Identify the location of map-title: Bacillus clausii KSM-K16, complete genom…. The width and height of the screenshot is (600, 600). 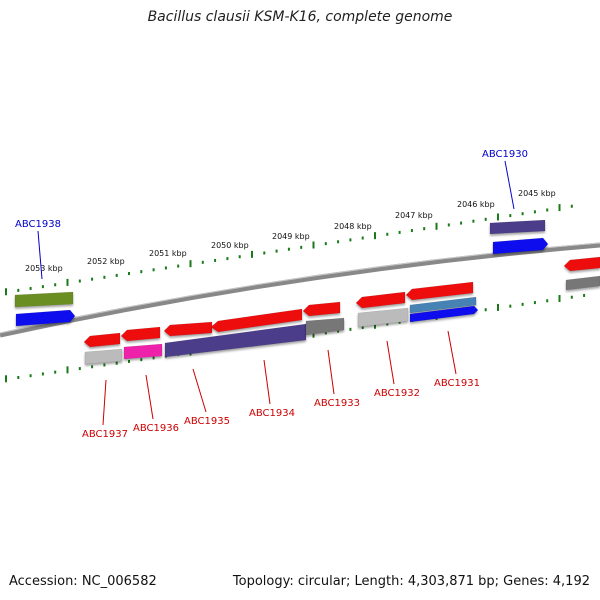
(300, 17).